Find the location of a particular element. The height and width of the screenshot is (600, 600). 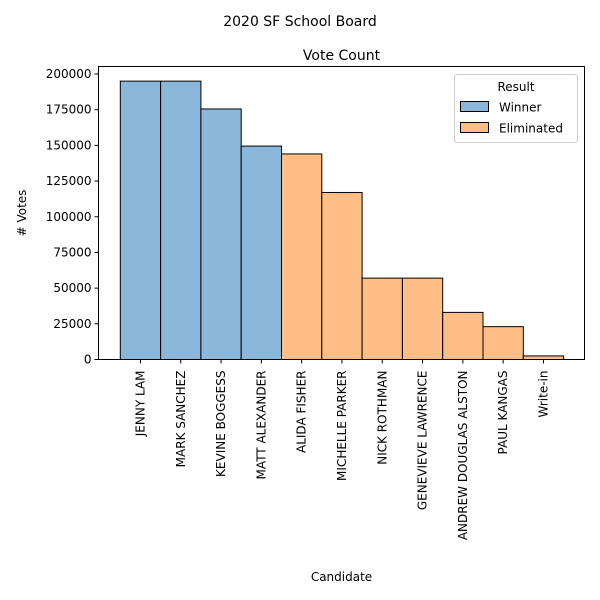

y-tick-label: 175000 is located at coordinates (69, 110).